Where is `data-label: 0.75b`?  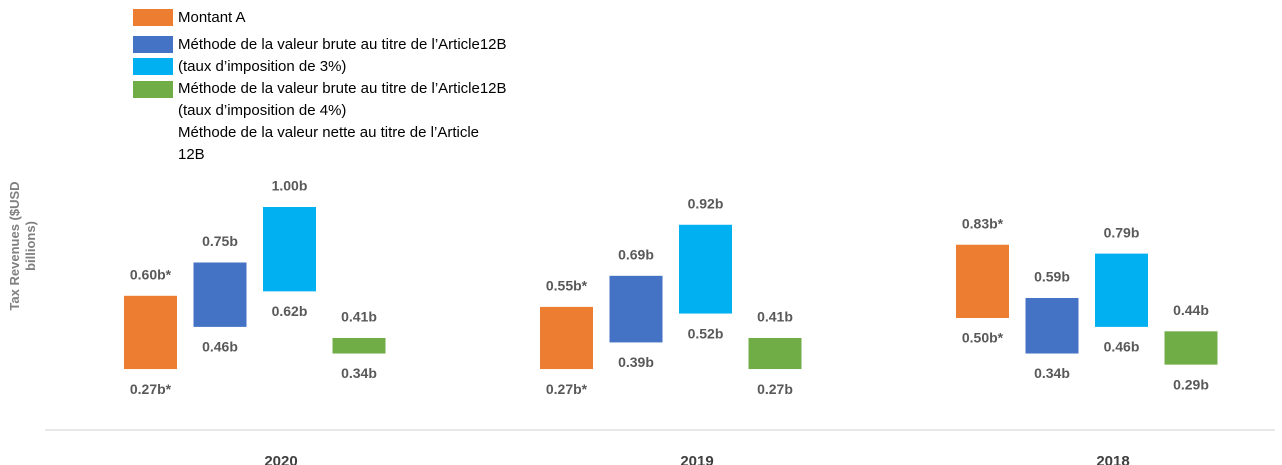
data-label: 0.75b is located at coordinates (220, 241).